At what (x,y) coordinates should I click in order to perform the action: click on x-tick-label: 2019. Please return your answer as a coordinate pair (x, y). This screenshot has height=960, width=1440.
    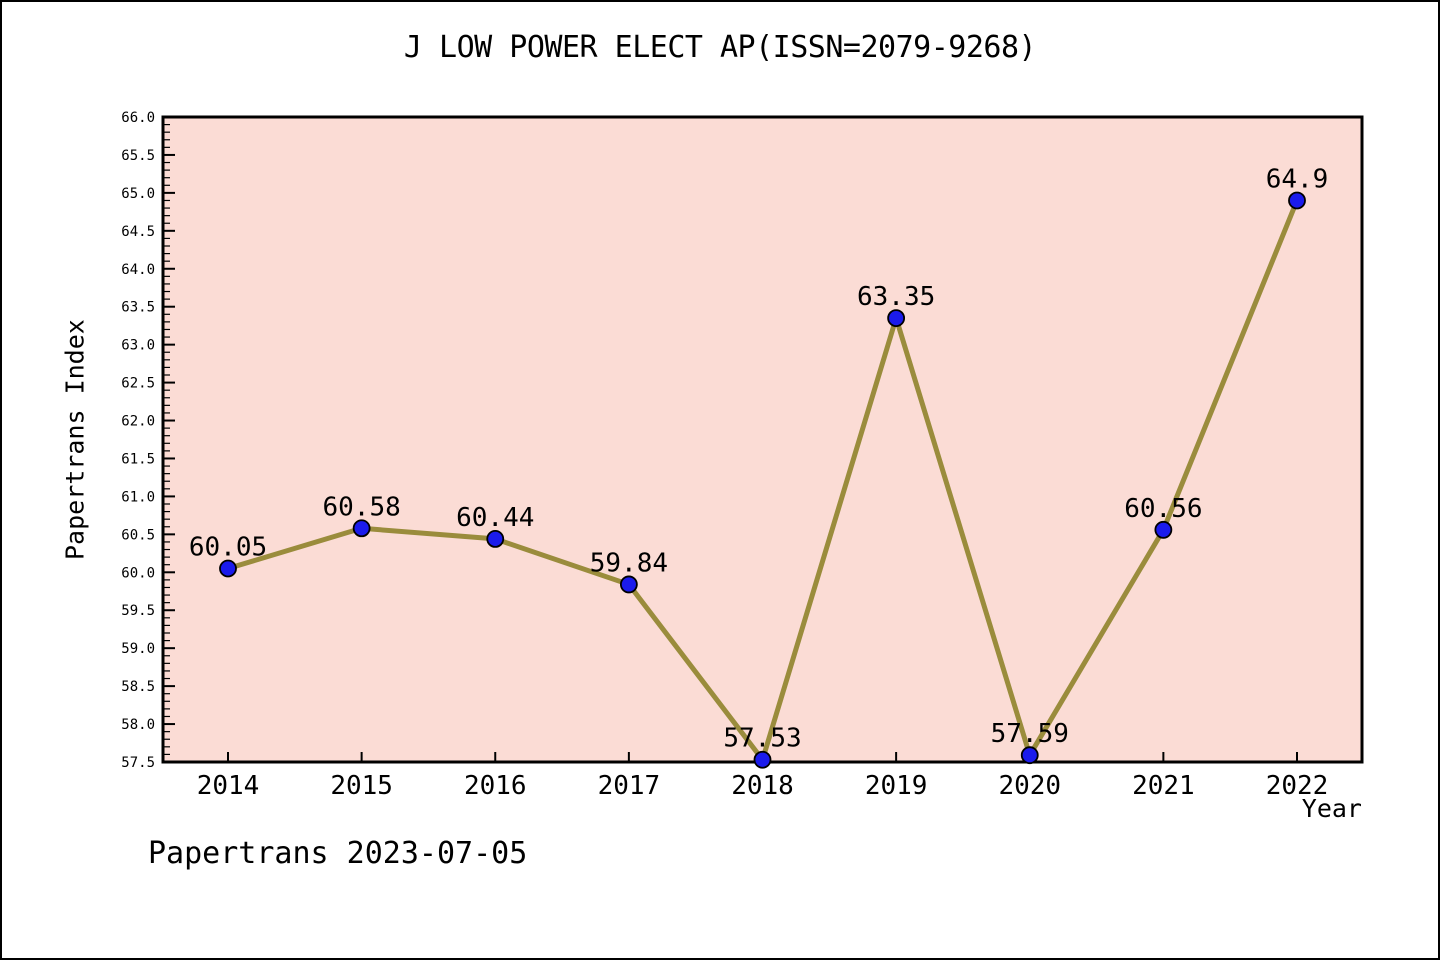
    Looking at the image, I should click on (896, 786).